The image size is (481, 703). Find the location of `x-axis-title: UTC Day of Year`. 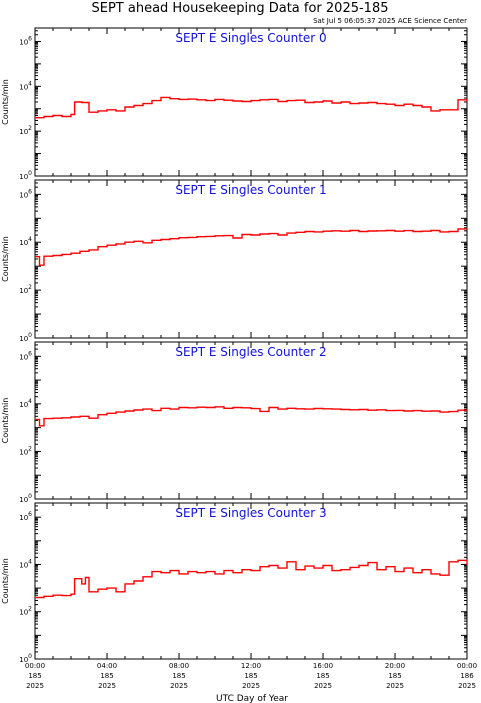

x-axis-title: UTC Day of Year is located at coordinates (252, 698).